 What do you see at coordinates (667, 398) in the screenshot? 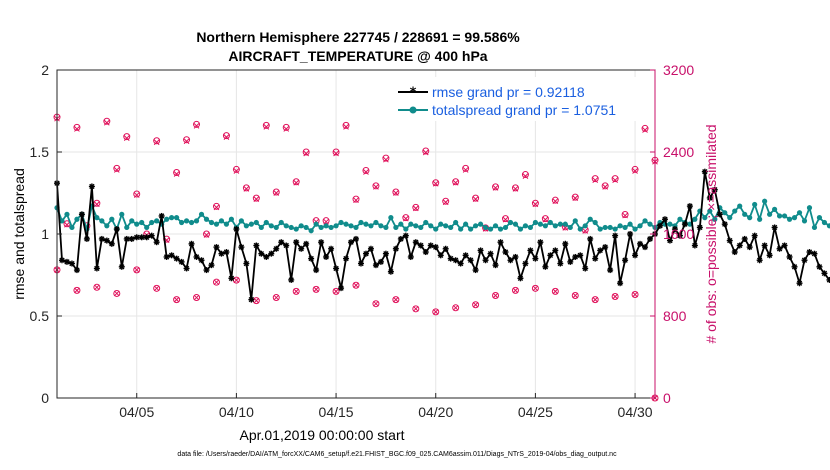
I see `right-tick-label: 0` at bounding box center [667, 398].